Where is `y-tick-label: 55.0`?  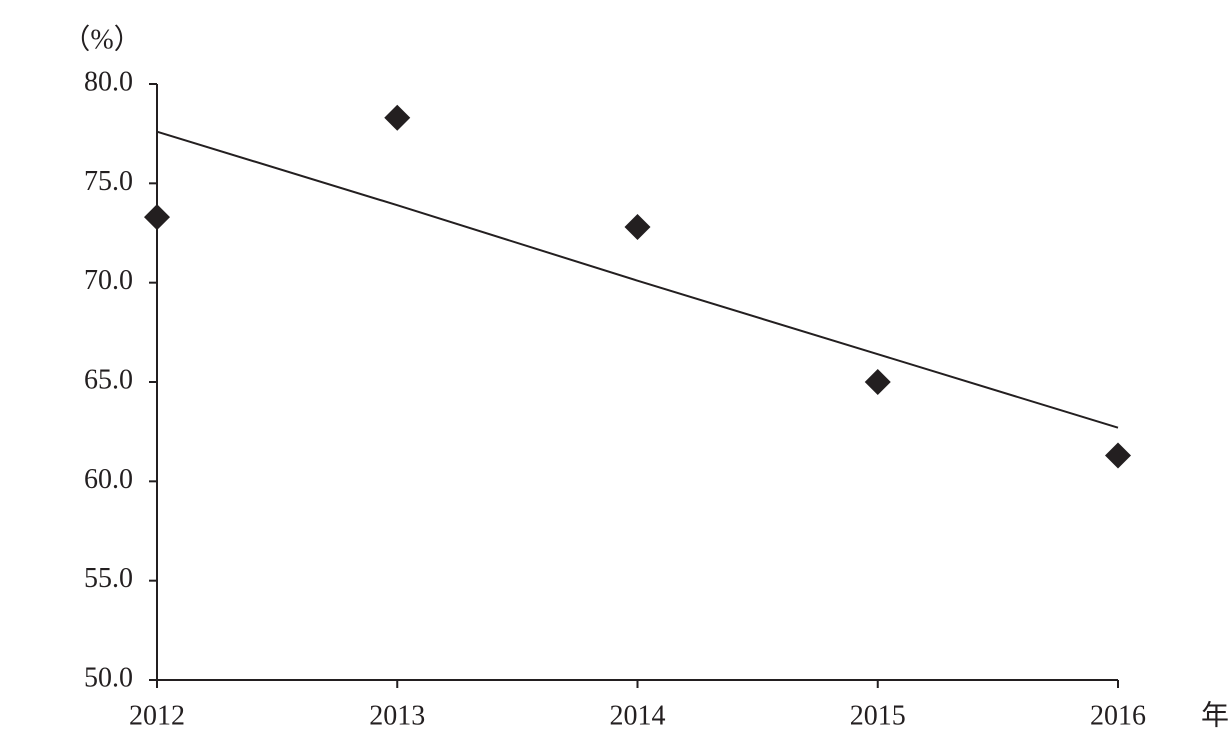
y-tick-label: 55.0 is located at coordinates (108, 578).